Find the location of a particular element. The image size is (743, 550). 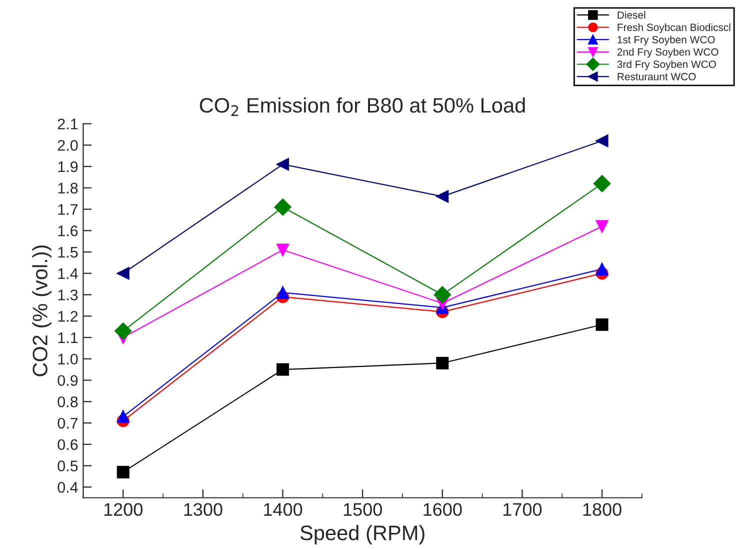

y-tick-label: 1.5 is located at coordinates (68, 252).